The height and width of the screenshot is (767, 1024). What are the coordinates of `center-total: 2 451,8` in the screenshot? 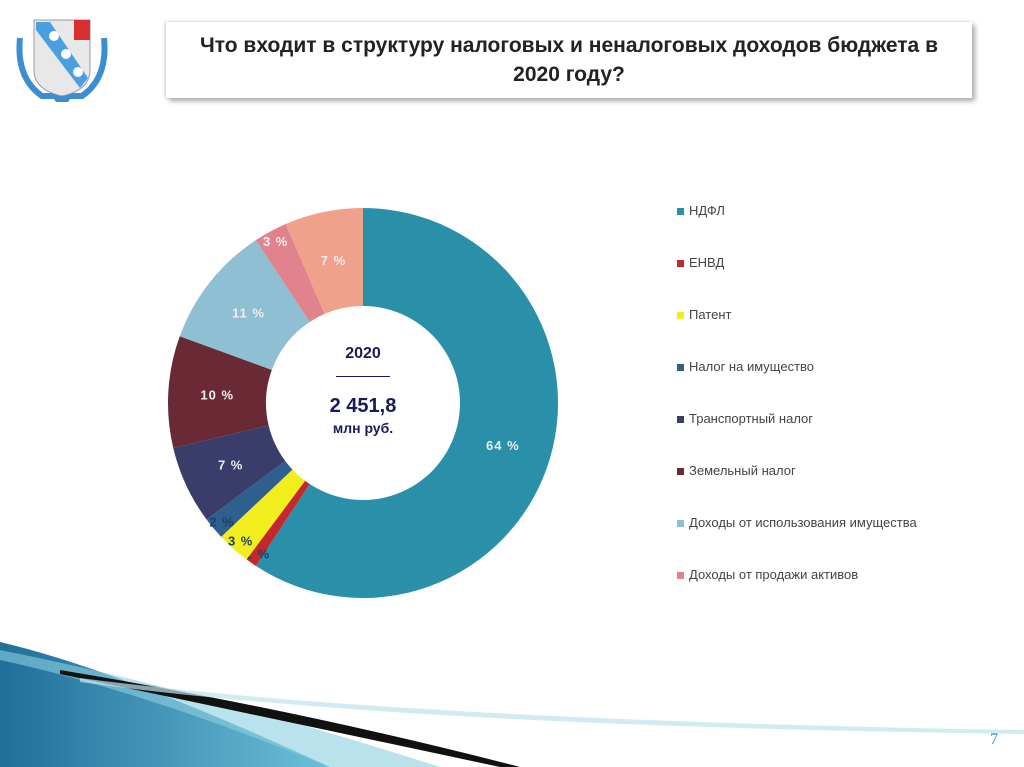 It's located at (363, 406).